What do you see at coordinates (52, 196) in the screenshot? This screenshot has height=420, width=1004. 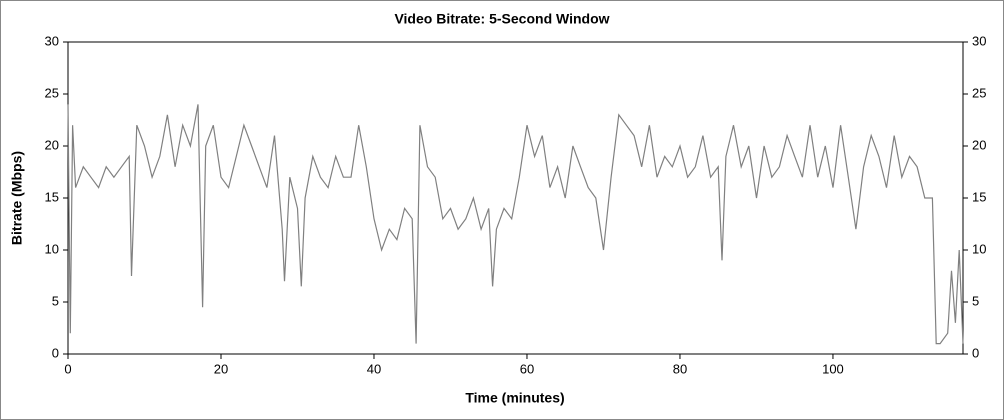 I see `y-tick-label: 15` at bounding box center [52, 196].